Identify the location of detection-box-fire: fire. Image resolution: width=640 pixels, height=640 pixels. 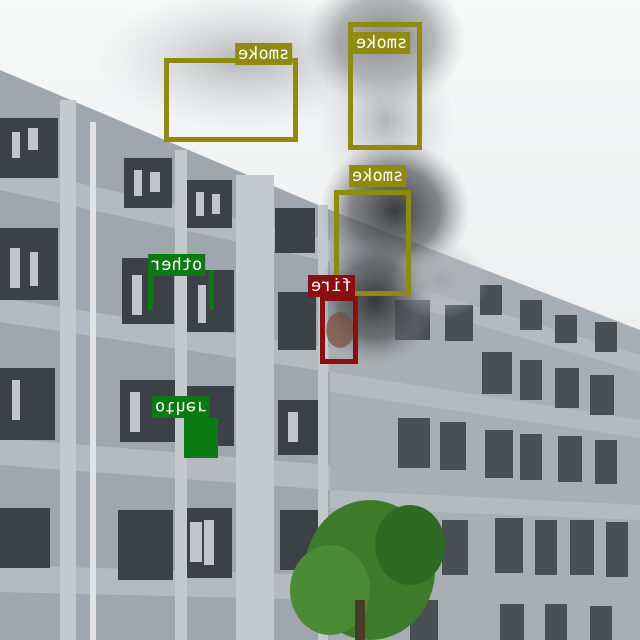
(333, 319).